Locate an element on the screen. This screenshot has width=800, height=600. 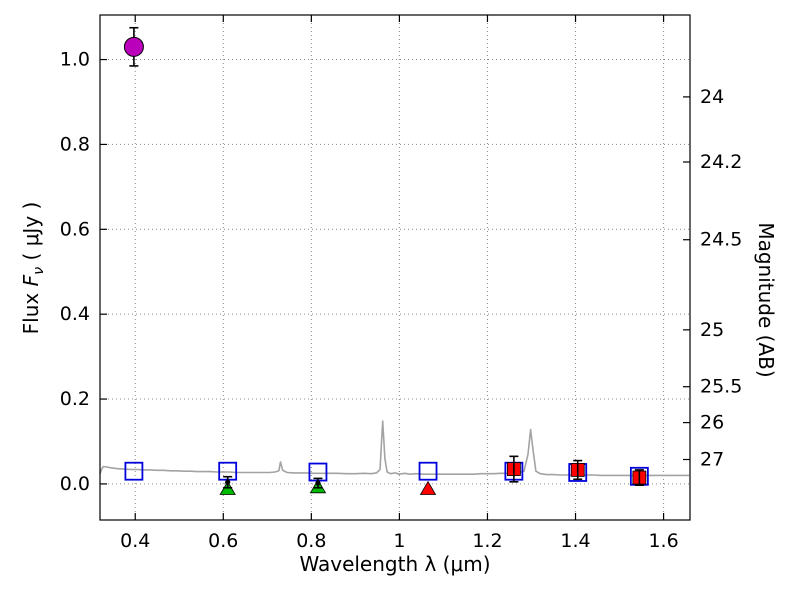
magenta-circle-marker is located at coordinates (133, 46).